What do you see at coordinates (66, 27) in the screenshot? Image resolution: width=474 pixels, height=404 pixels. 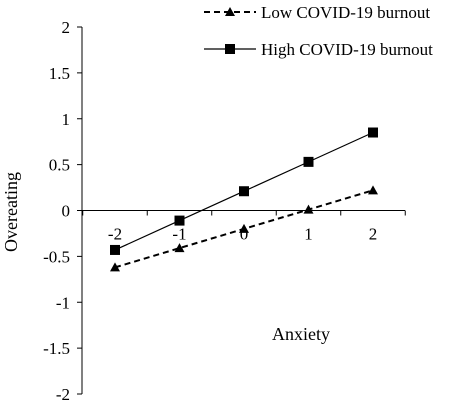 I see `y-tick-label: 2` at bounding box center [66, 27].